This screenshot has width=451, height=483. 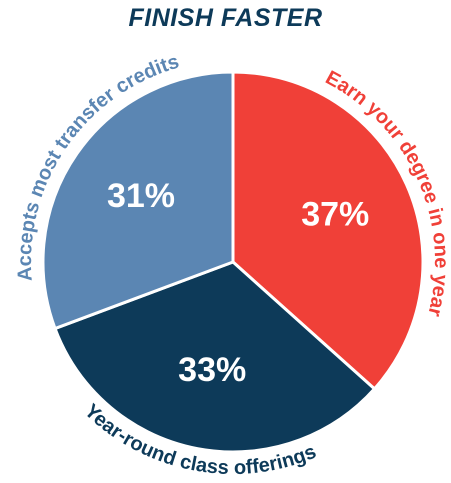 What do you see at coordinates (335, 214) in the screenshot?
I see `value-label-earn-your-degree-in-one-year: 37%` at bounding box center [335, 214].